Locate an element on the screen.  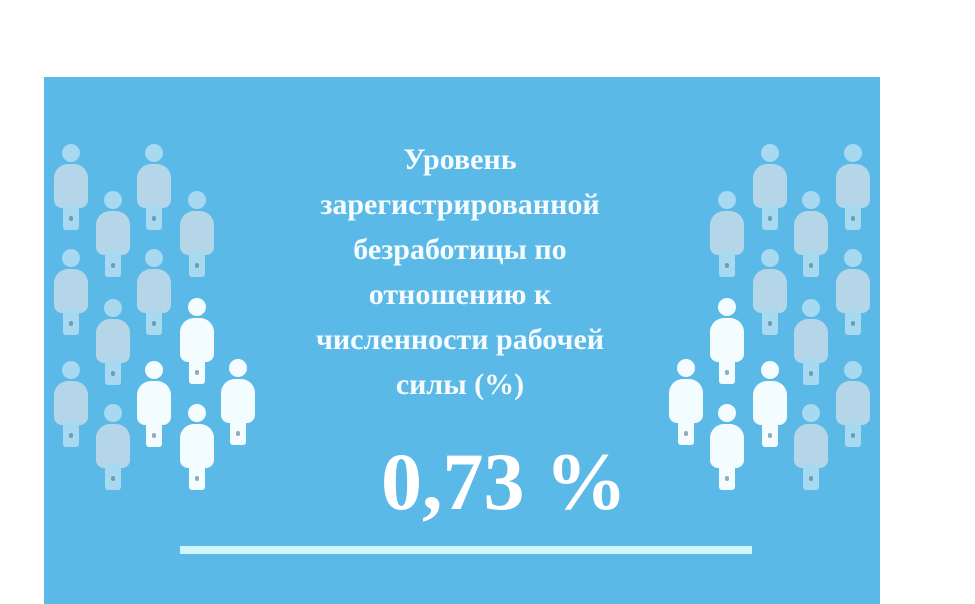
indicator-value: 0,73 % is located at coordinates (504, 481).